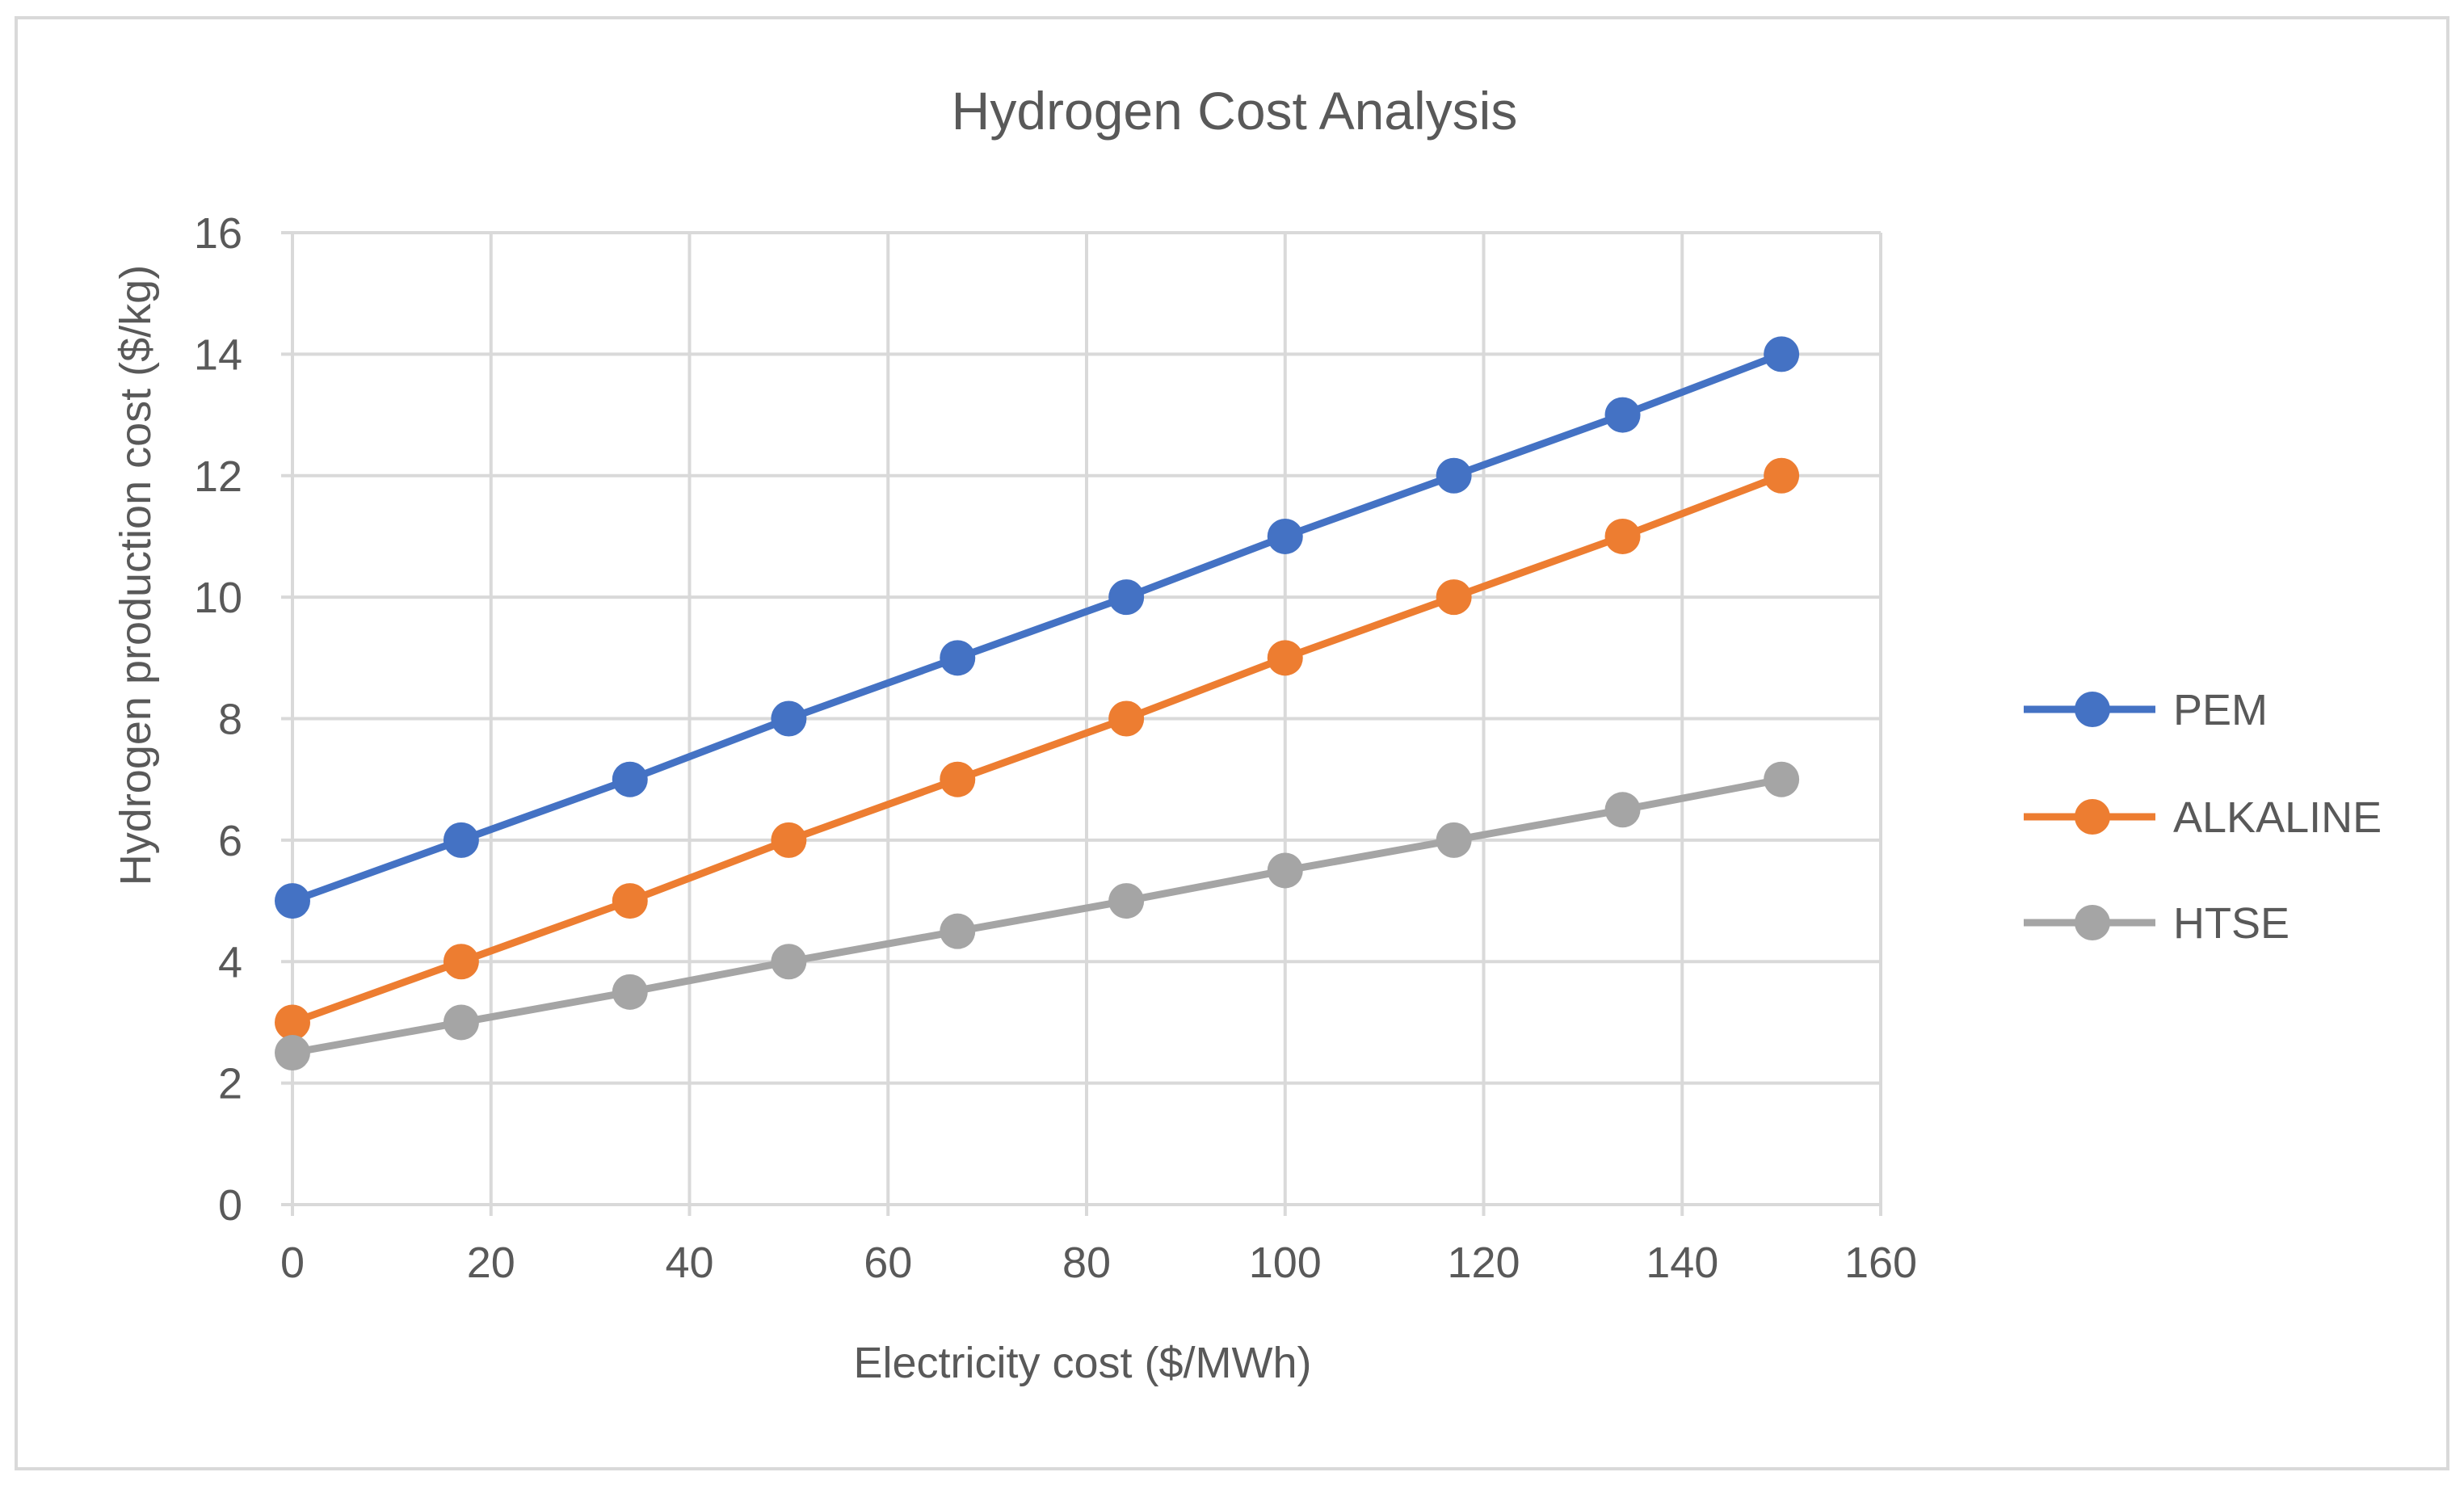 This screenshot has height=1489, width=2464. Describe the element at coordinates (1682, 1263) in the screenshot. I see `x-tick-label: 140` at that location.